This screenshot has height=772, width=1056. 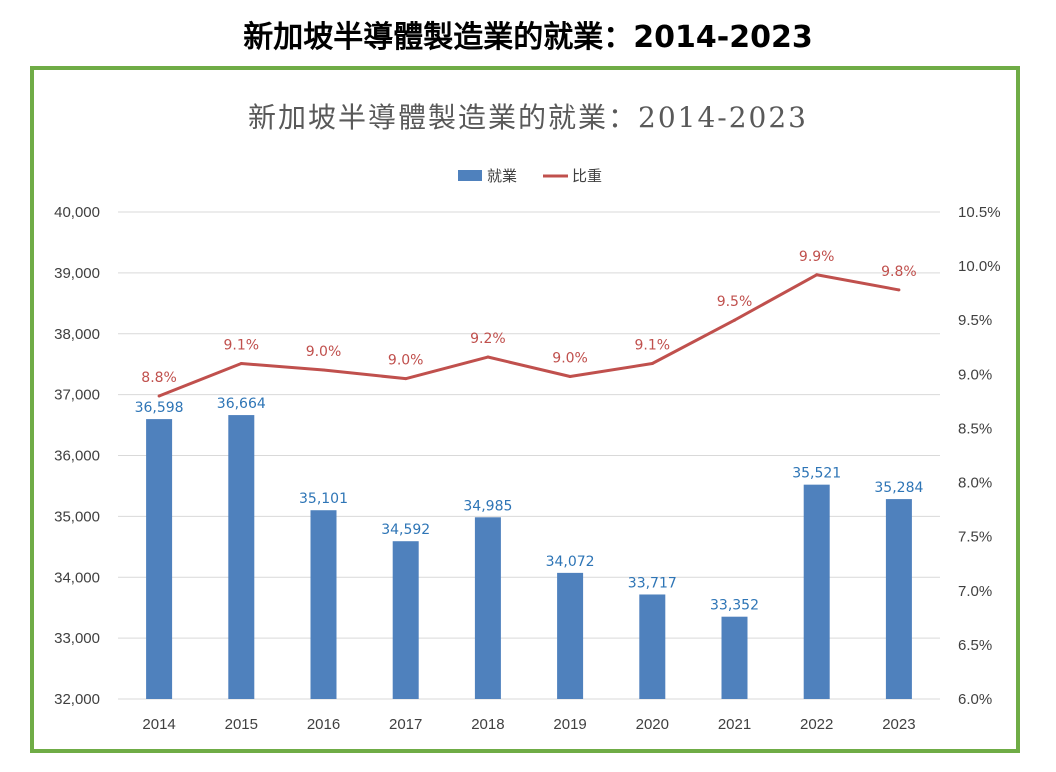 What do you see at coordinates (487, 724) in the screenshot?
I see `x-tick-label: 2018` at bounding box center [487, 724].